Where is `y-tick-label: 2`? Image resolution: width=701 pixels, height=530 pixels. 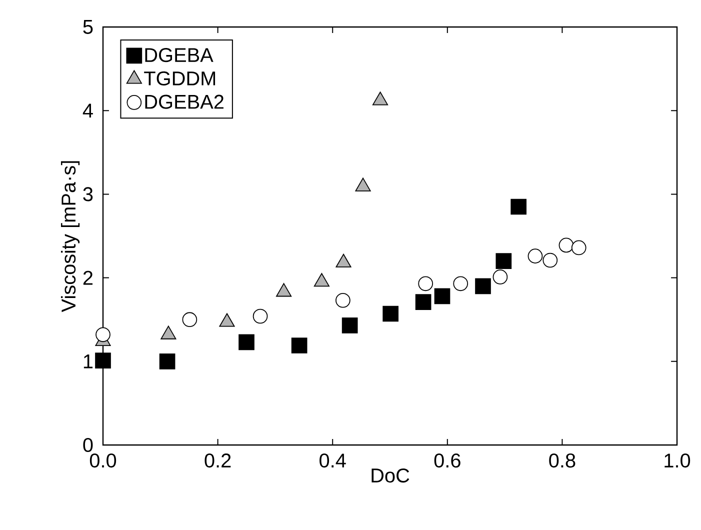
y-tick-label: 2 is located at coordinates (87, 277).